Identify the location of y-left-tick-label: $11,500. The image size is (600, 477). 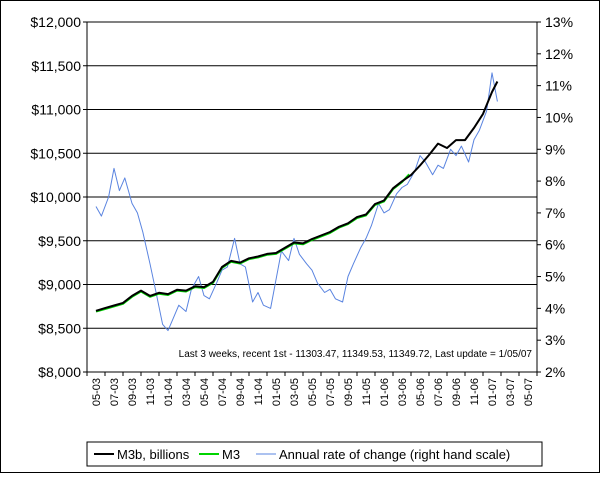
(56, 66).